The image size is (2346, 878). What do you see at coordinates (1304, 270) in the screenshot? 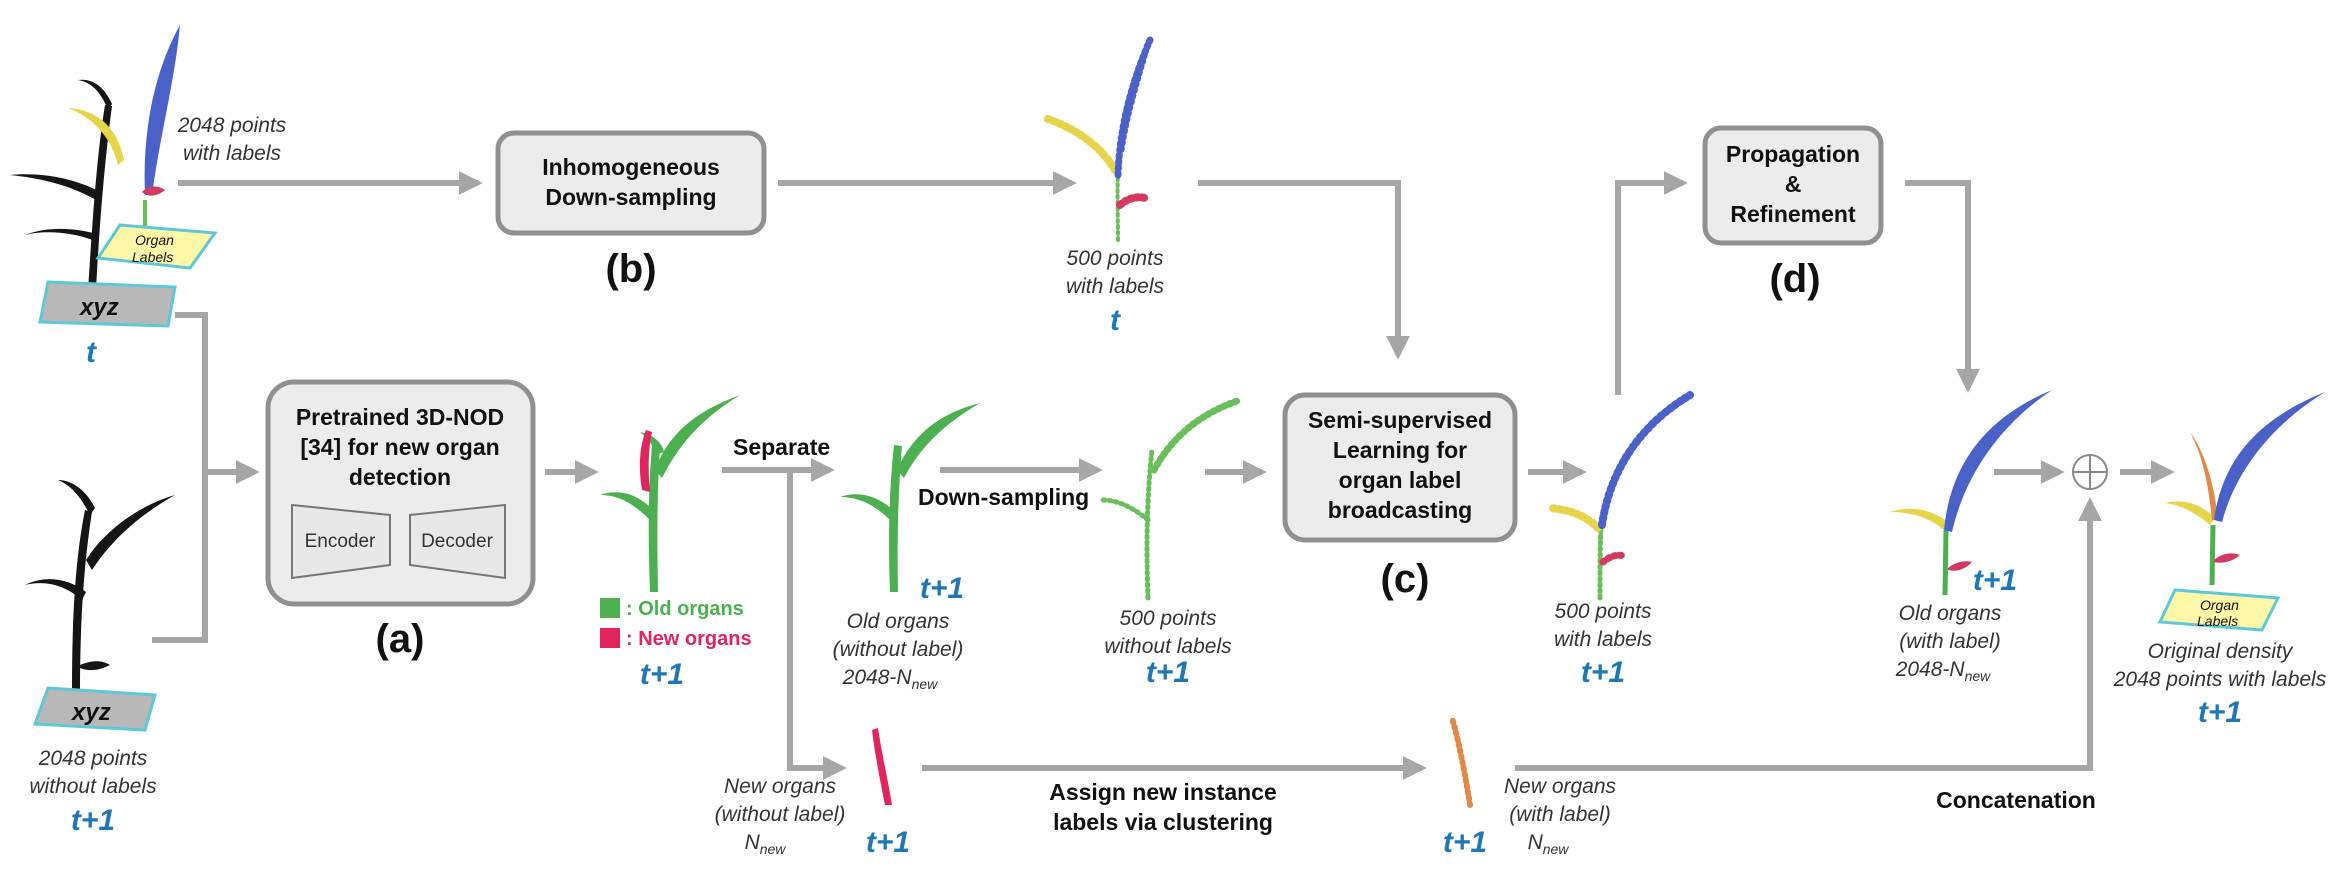
I see `arrow-ds500-to-c` at bounding box center [1304, 270].